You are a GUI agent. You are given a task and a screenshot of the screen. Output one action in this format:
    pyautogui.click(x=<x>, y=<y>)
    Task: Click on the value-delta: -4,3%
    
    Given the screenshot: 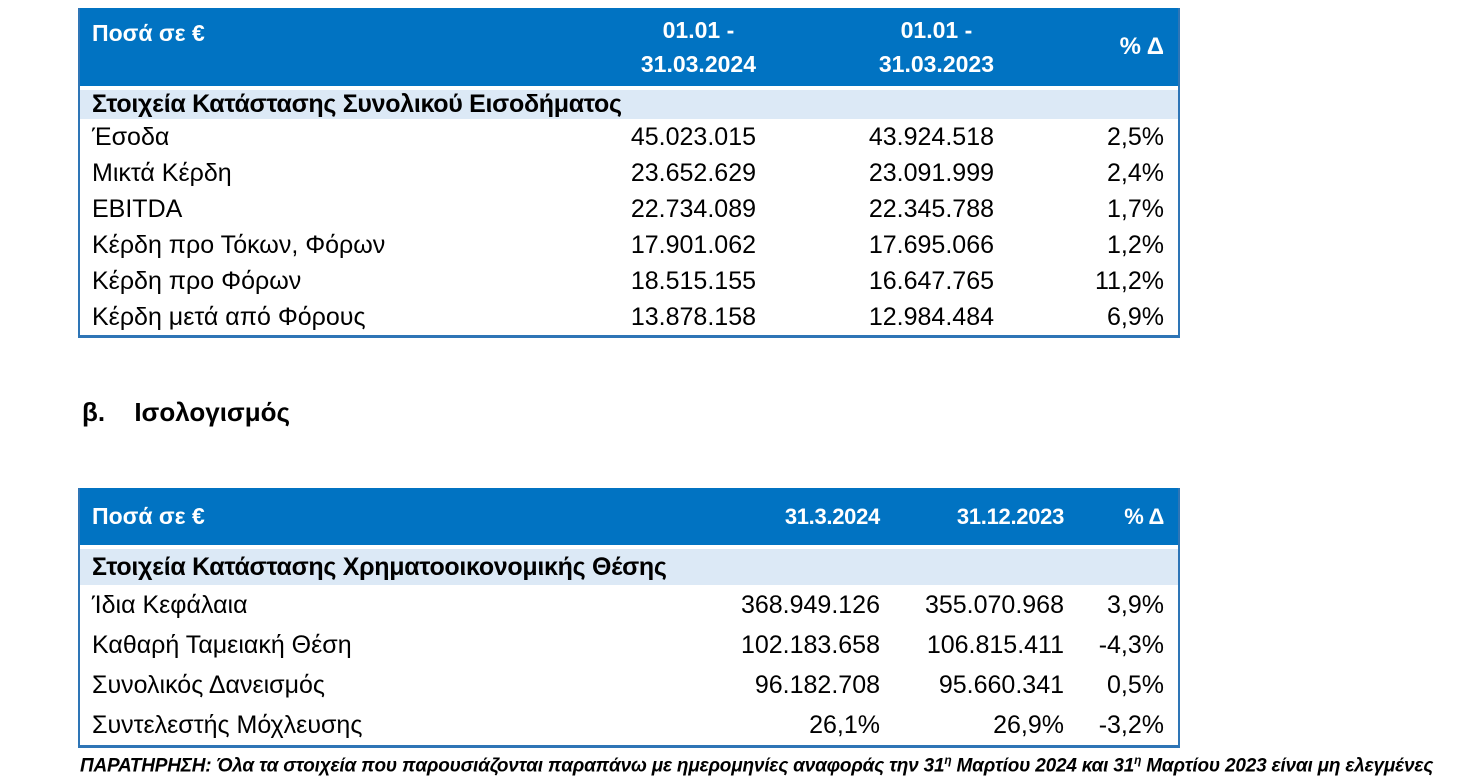 What is the action you would take?
    pyautogui.click(x=1131, y=644)
    